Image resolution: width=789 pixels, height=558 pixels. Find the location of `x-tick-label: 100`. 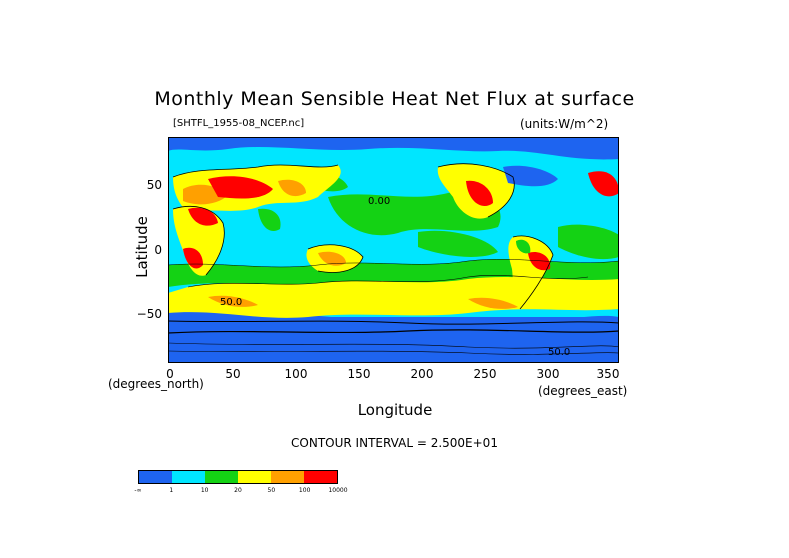

x-tick-label: 100 is located at coordinates (296, 374).